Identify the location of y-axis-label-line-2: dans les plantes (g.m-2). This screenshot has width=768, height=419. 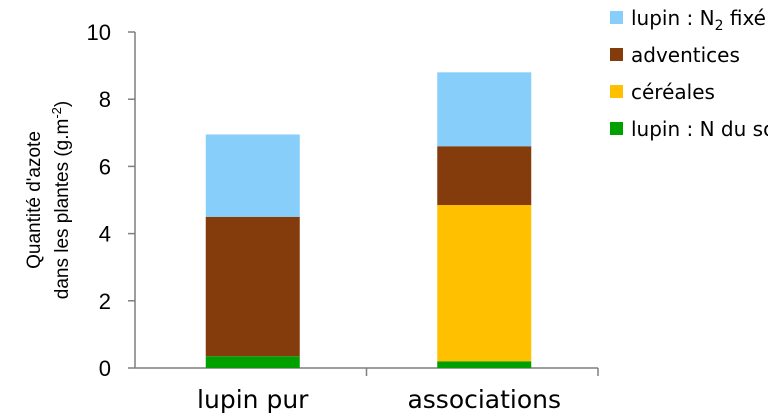
(61, 200).